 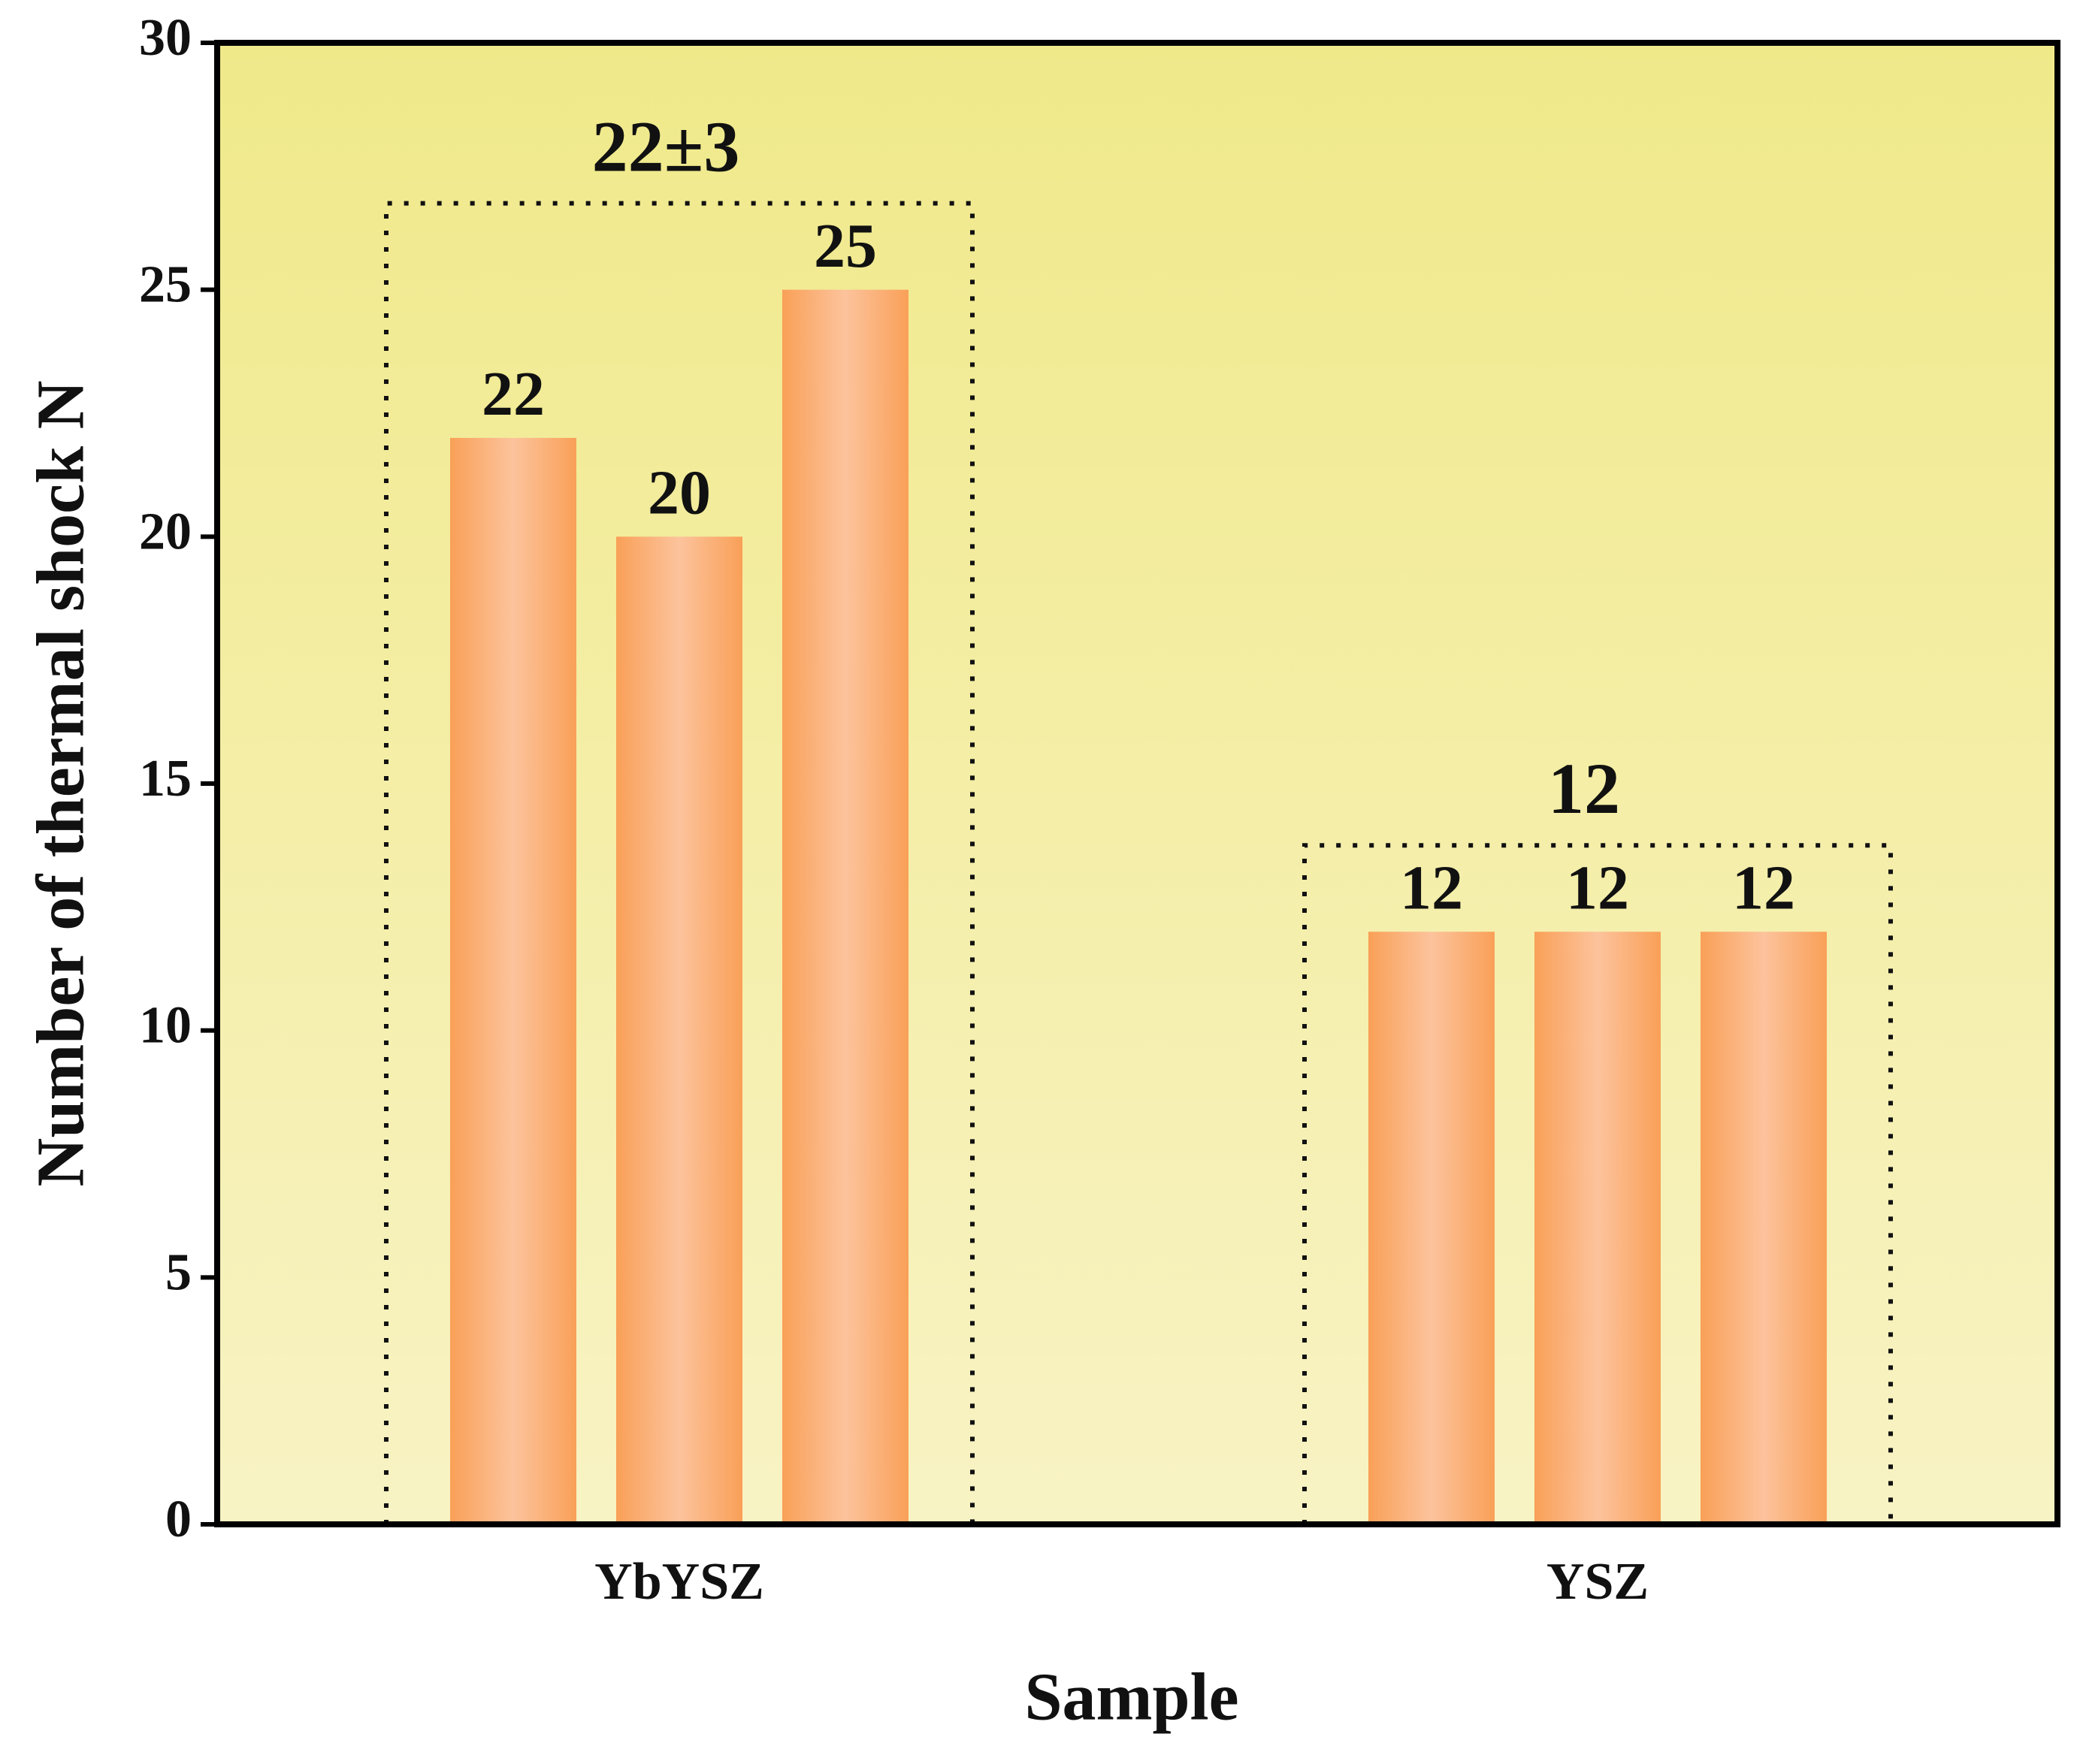 I want to click on group-box, so click(x=1597, y=1183).